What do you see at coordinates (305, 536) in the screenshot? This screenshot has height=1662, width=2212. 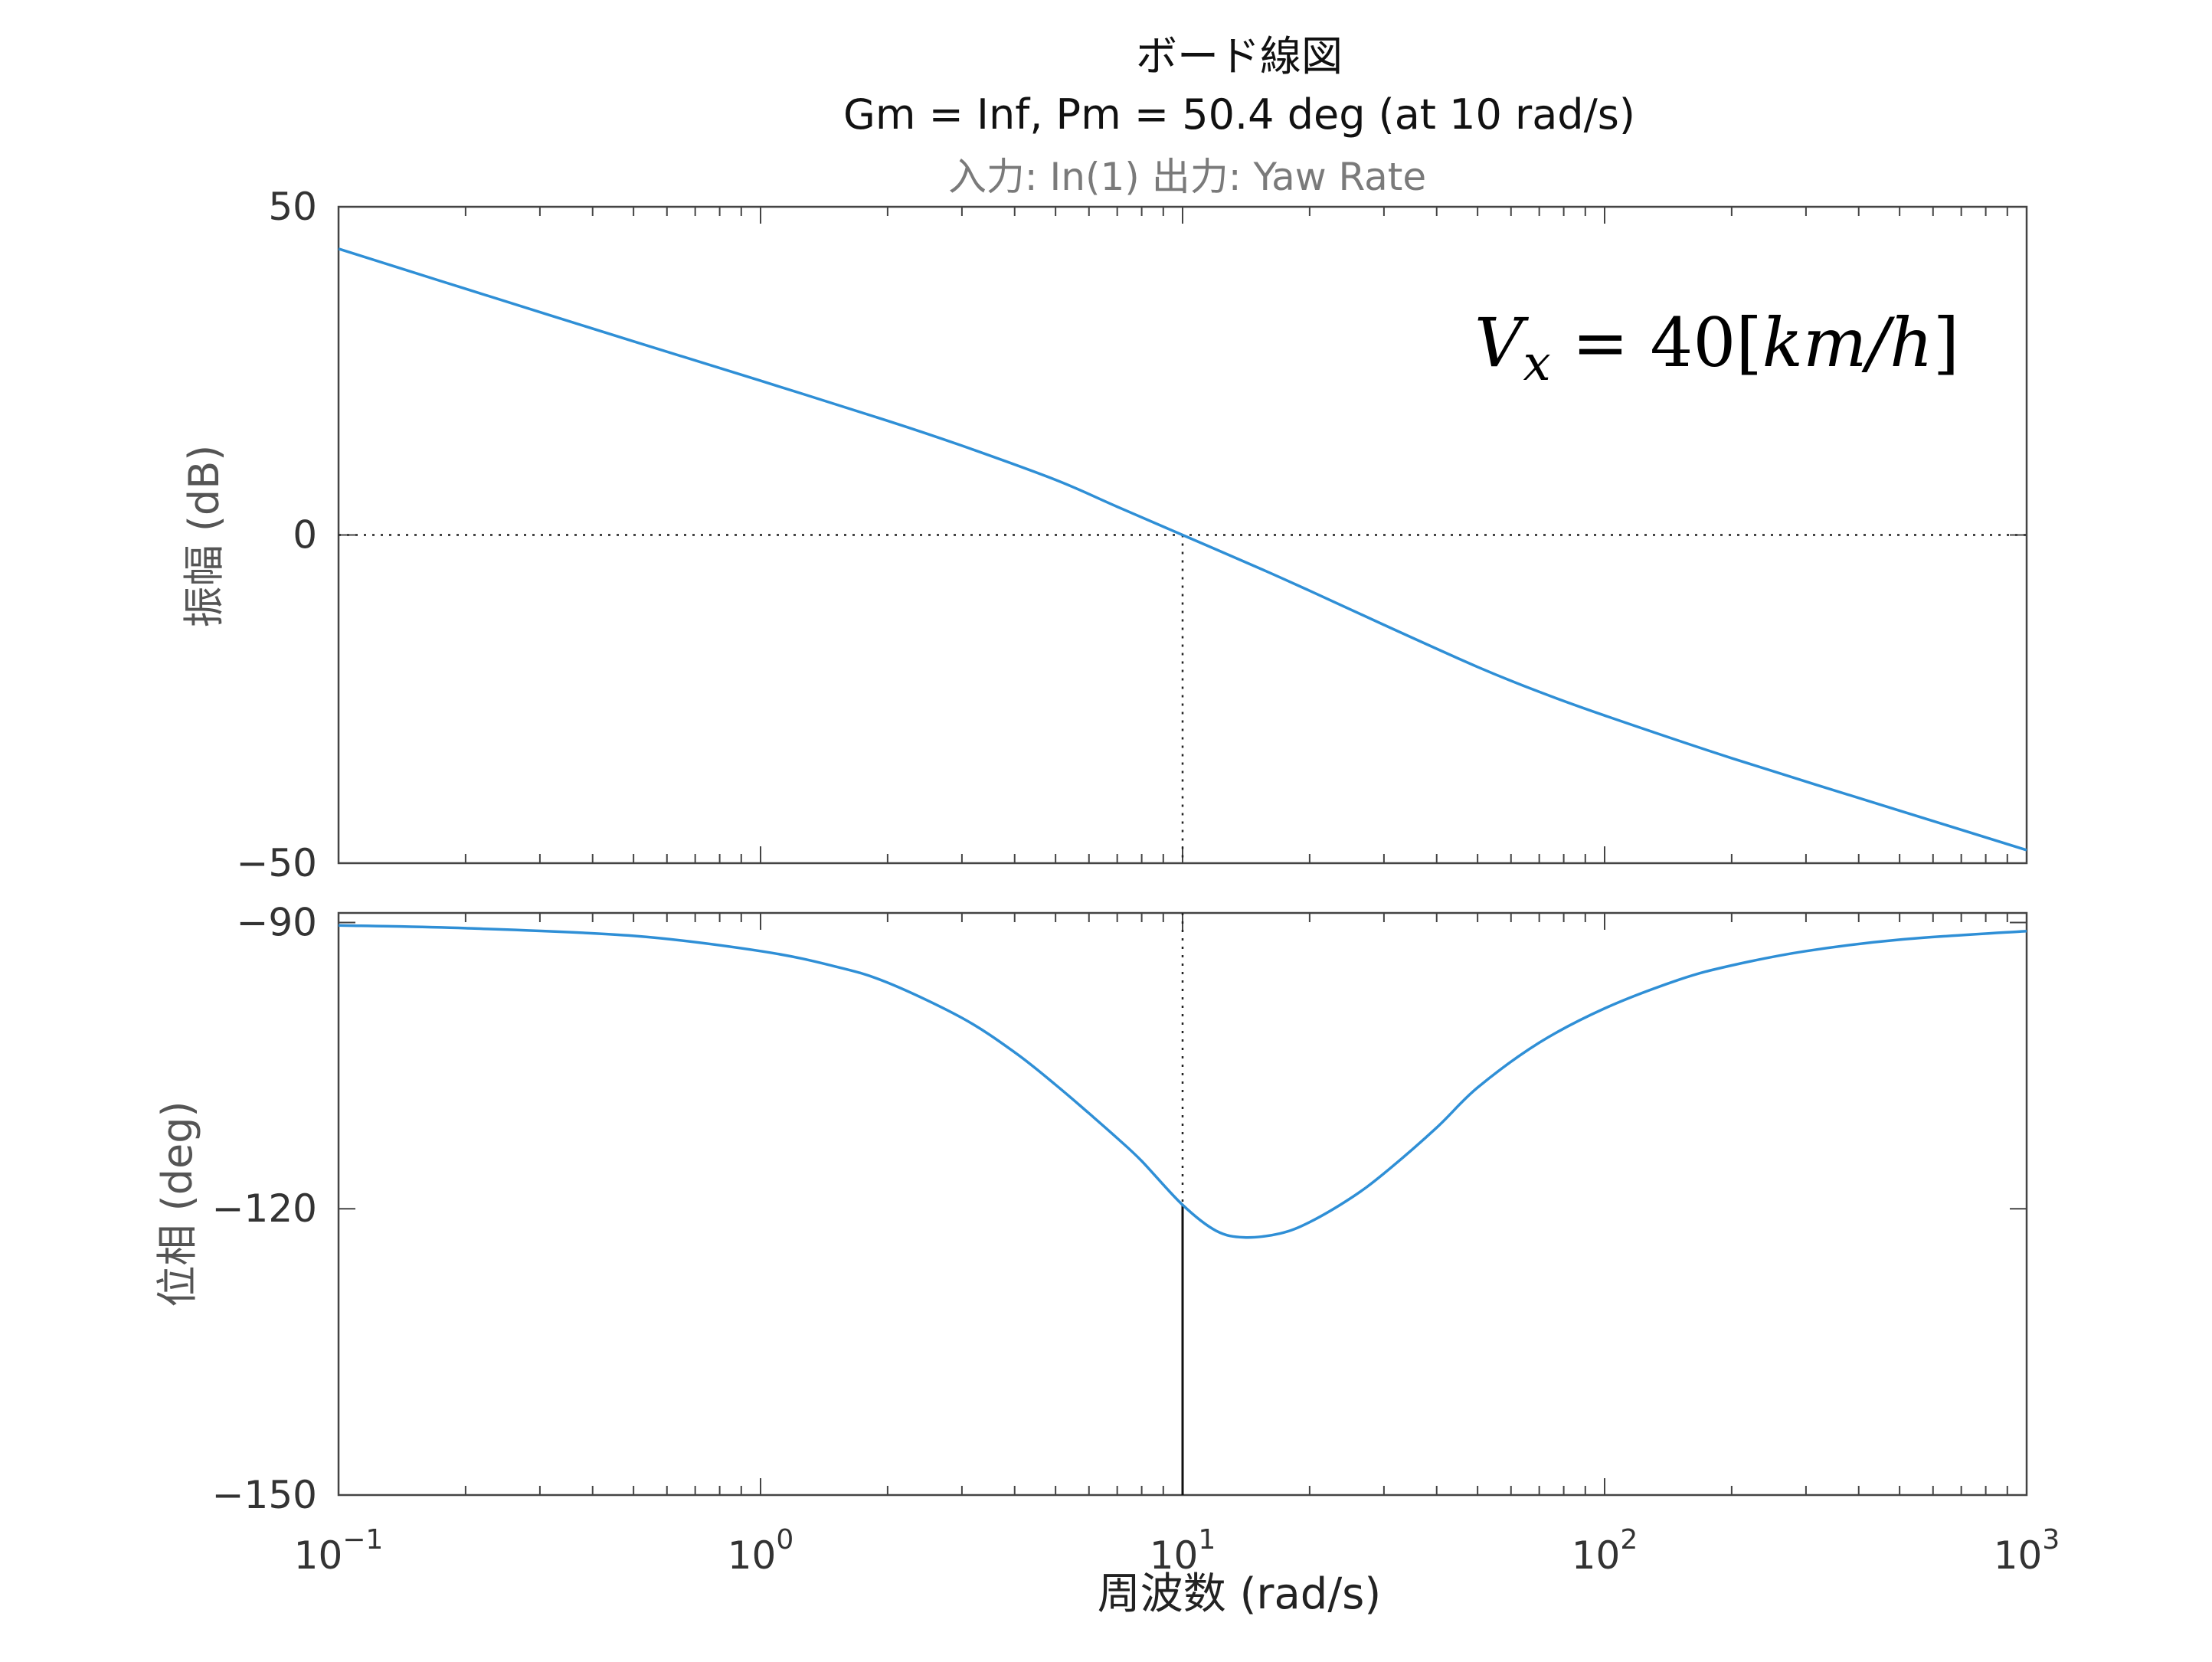 I see `magnitude-y-tick-label: 0` at bounding box center [305, 536].